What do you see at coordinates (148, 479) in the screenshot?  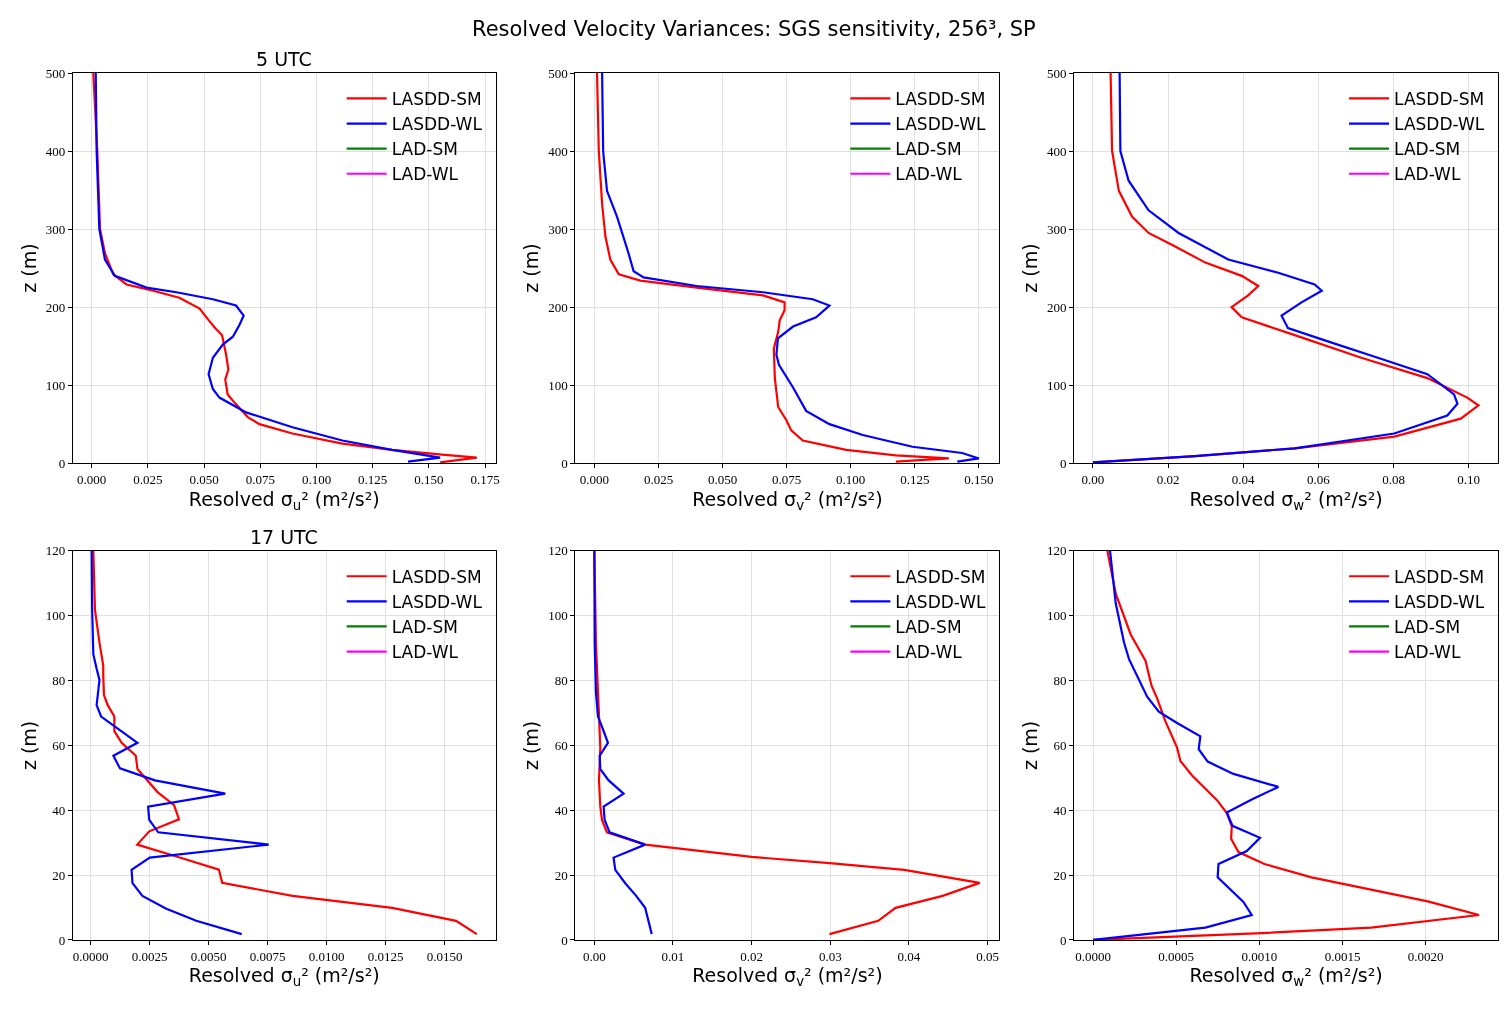 I see `x-tick-label: 0.025` at bounding box center [148, 479].